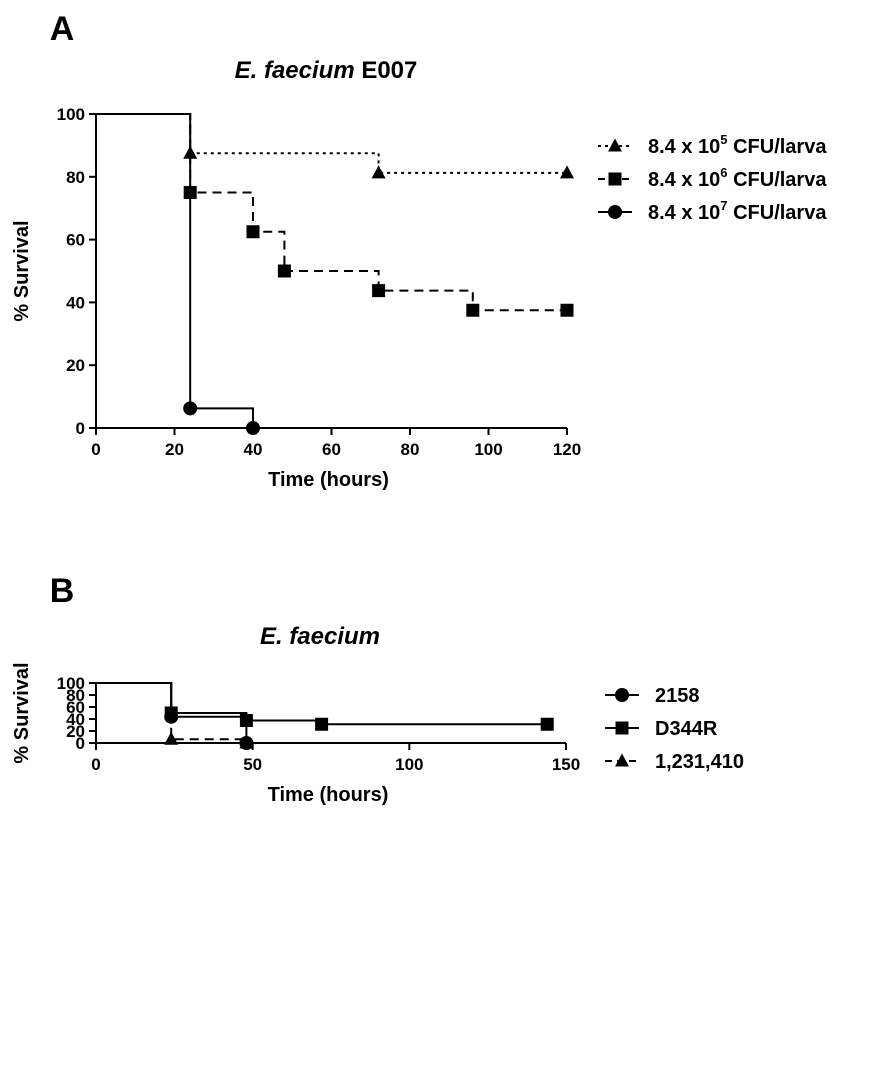  What do you see at coordinates (410, 449) in the screenshot?
I see `x-tick-label: 80` at bounding box center [410, 449].